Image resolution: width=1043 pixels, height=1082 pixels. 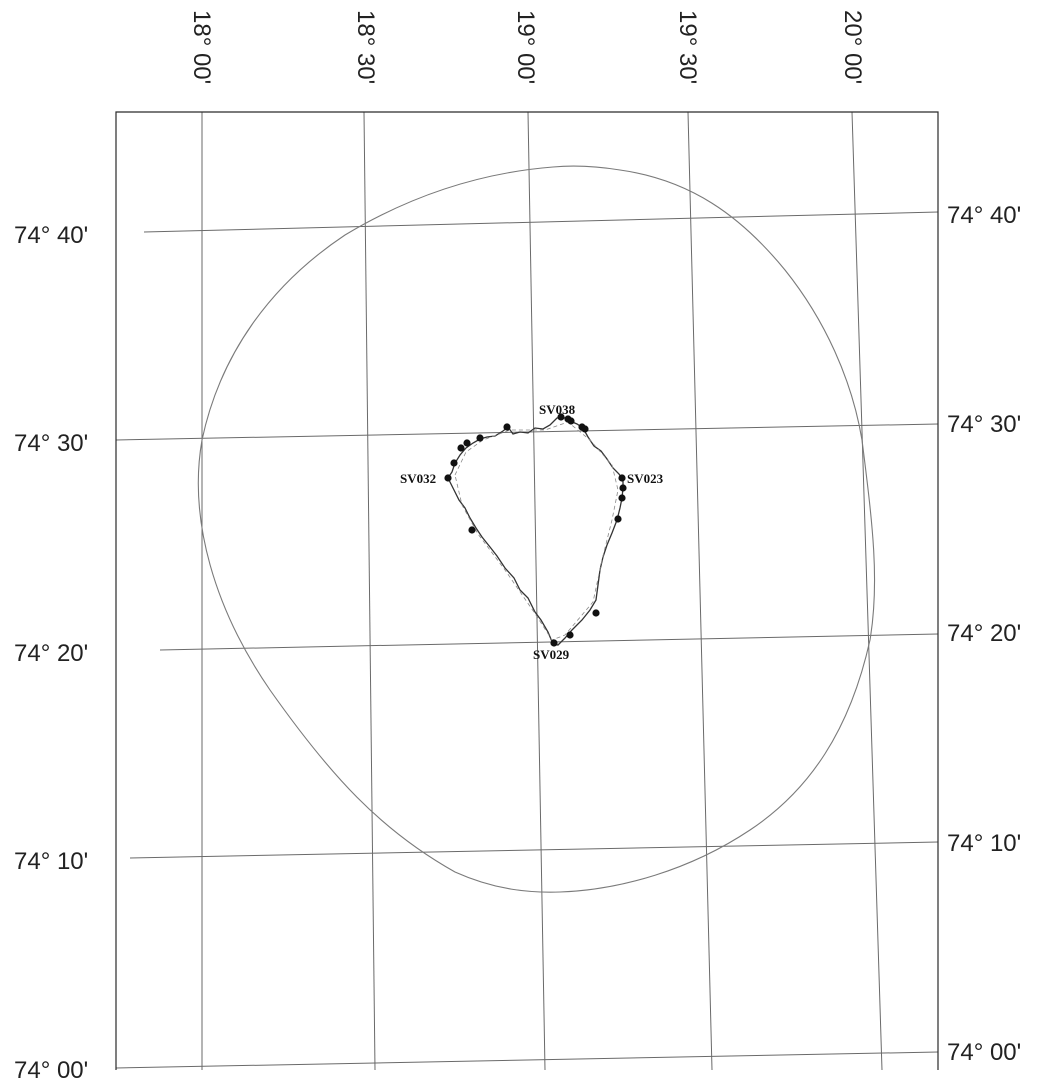 What do you see at coordinates (365, 47) in the screenshot?
I see `longitude-label: 18° 30'` at bounding box center [365, 47].